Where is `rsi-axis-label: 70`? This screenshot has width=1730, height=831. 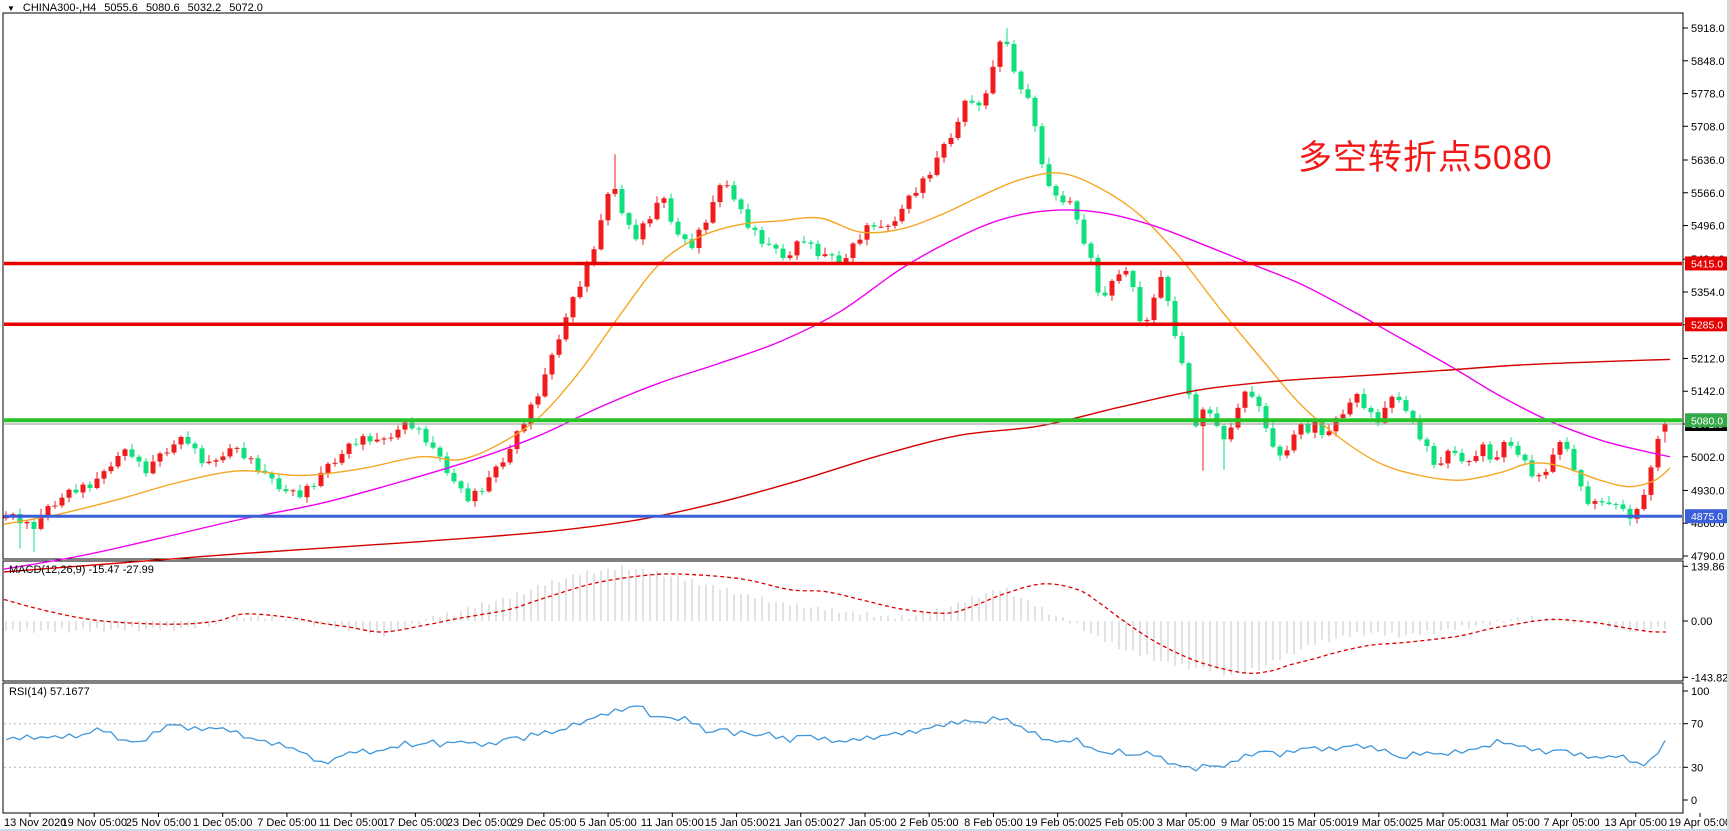
rsi-axis-label: 70 is located at coordinates (1697, 725).